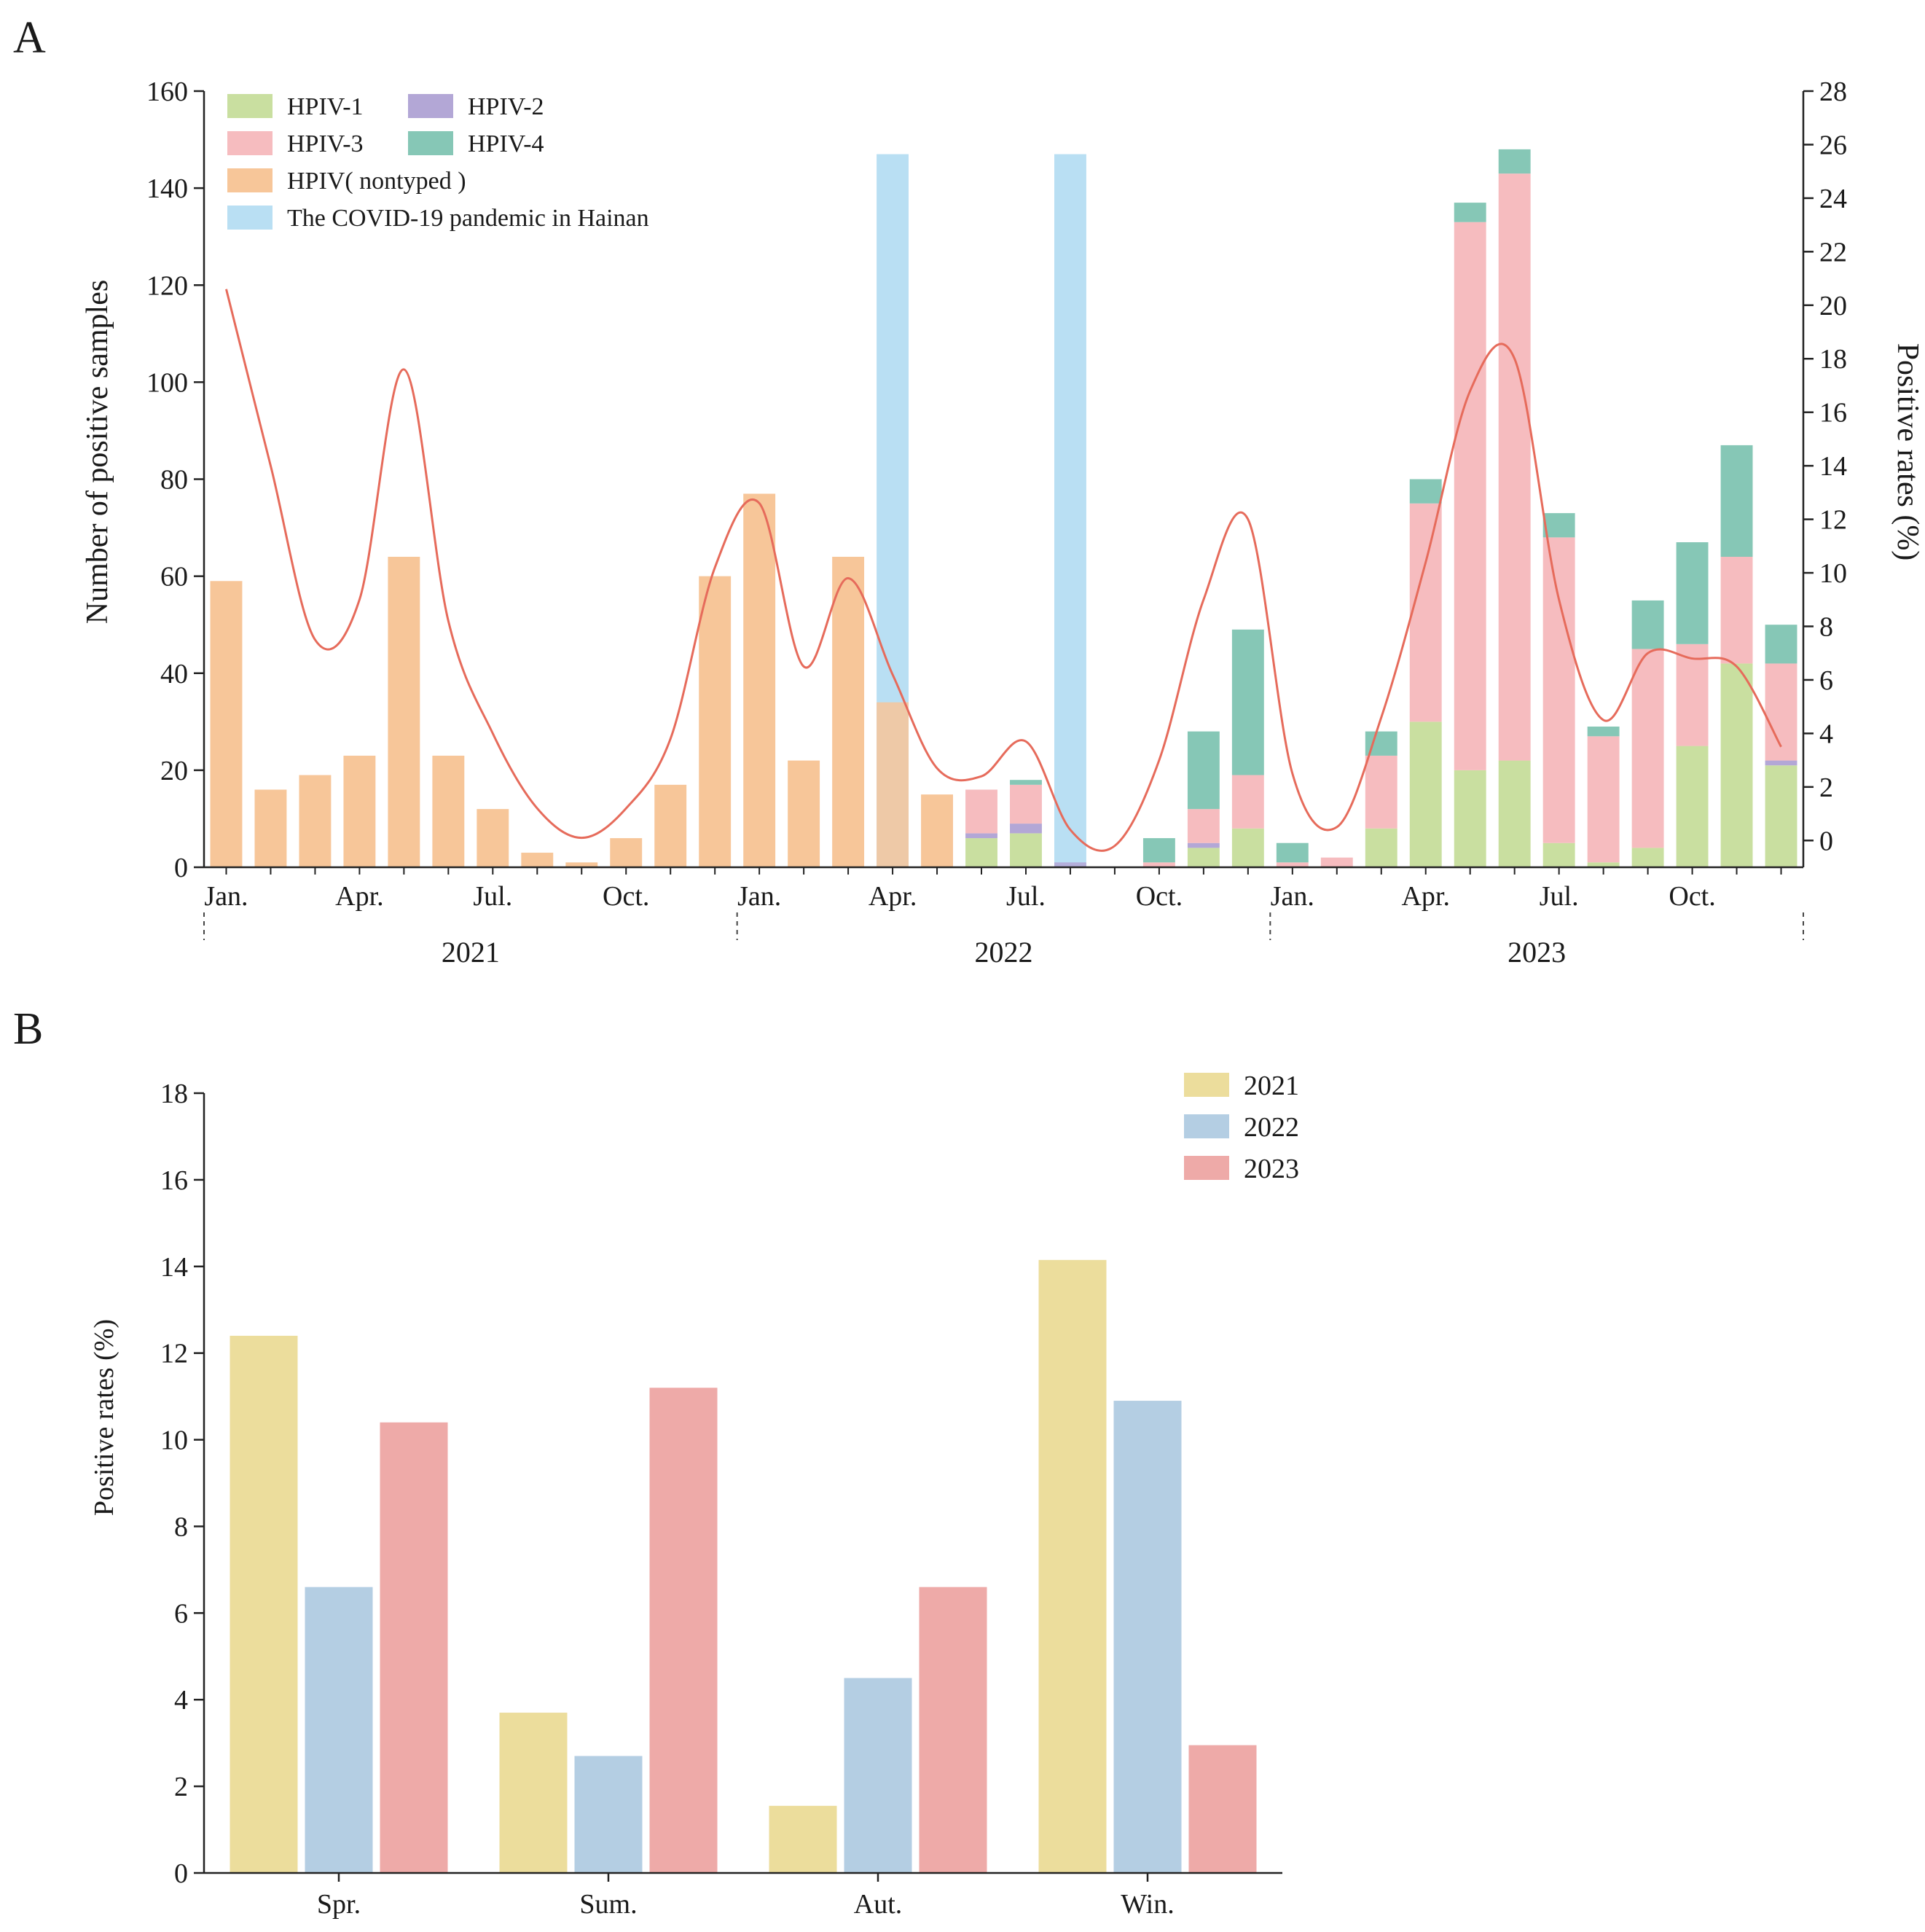 This screenshot has height=1932, width=1925. I want to click on y-tick-label-right: 8, so click(1826, 626).